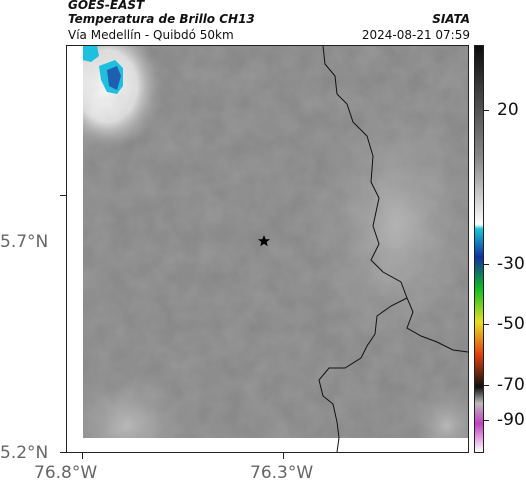 The height and width of the screenshot is (491, 526). I want to click on timestamp-label: 2024-08-21 07:59, so click(415, 35).